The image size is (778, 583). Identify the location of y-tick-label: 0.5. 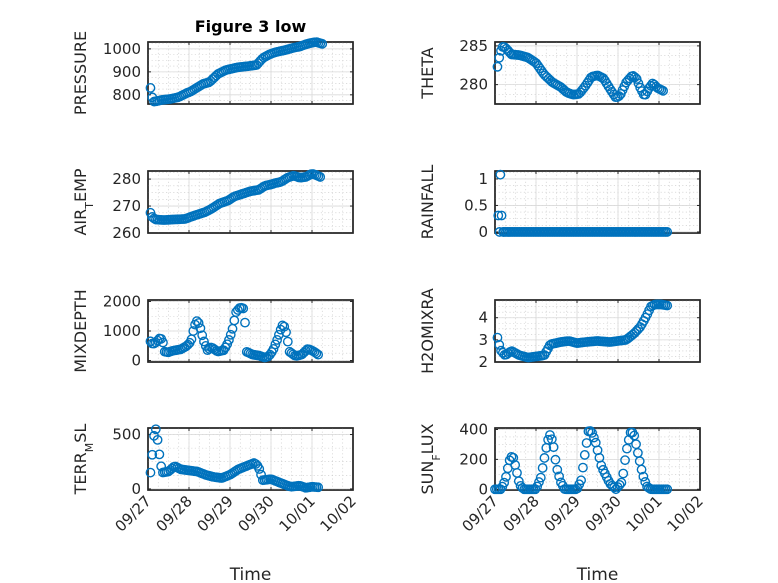
(476, 205).